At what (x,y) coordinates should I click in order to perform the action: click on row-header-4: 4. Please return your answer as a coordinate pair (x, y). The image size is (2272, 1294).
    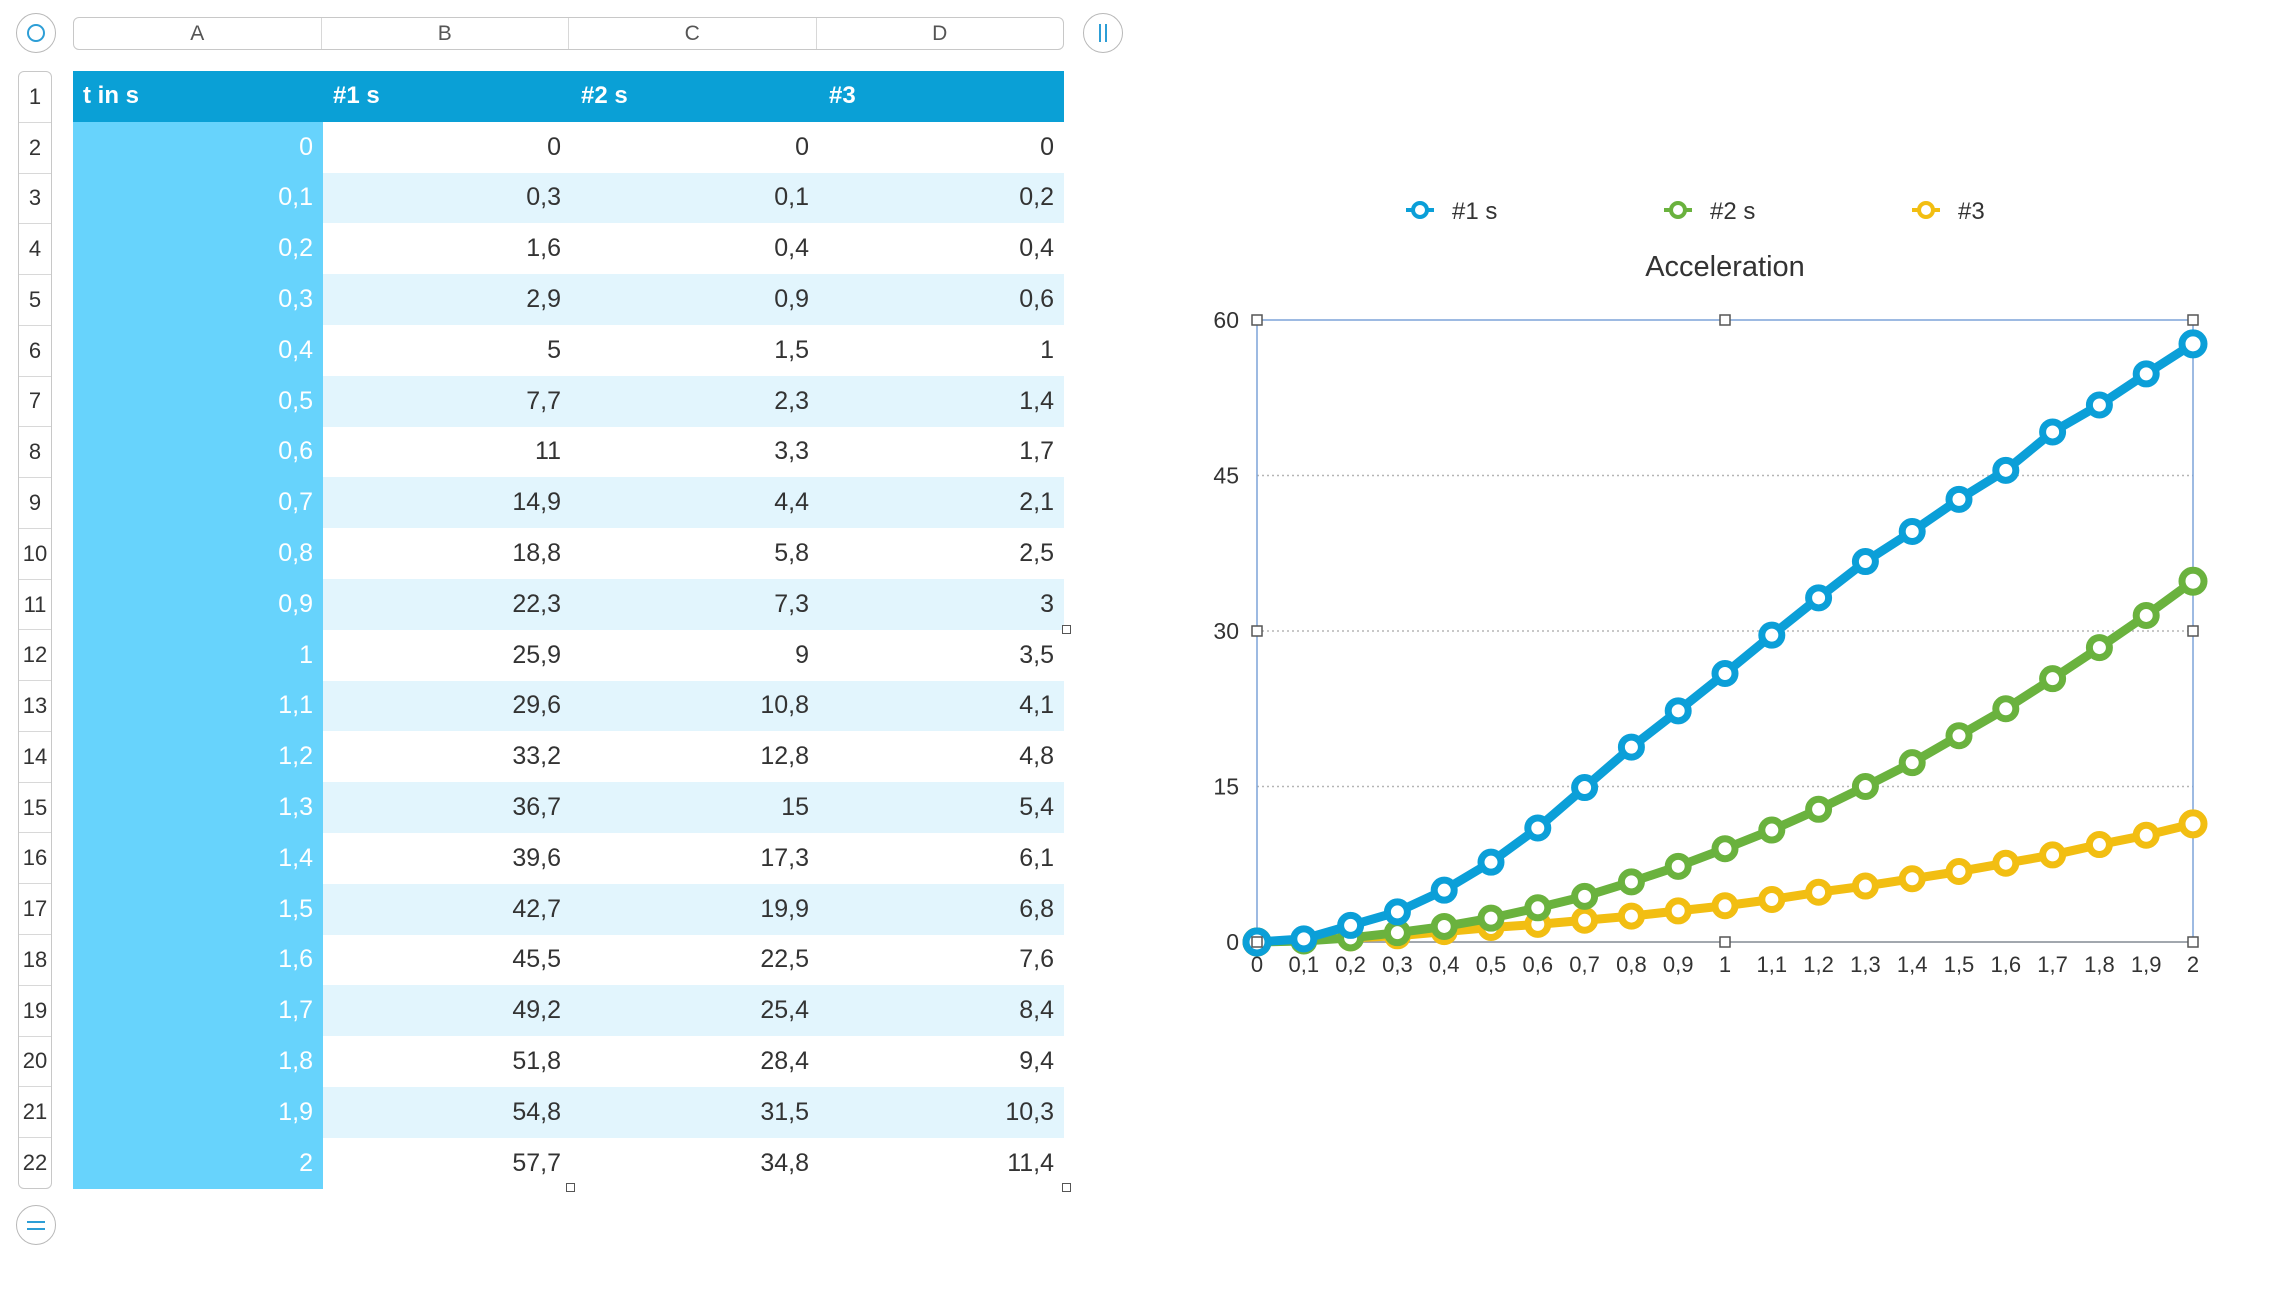
    Looking at the image, I should click on (35, 250).